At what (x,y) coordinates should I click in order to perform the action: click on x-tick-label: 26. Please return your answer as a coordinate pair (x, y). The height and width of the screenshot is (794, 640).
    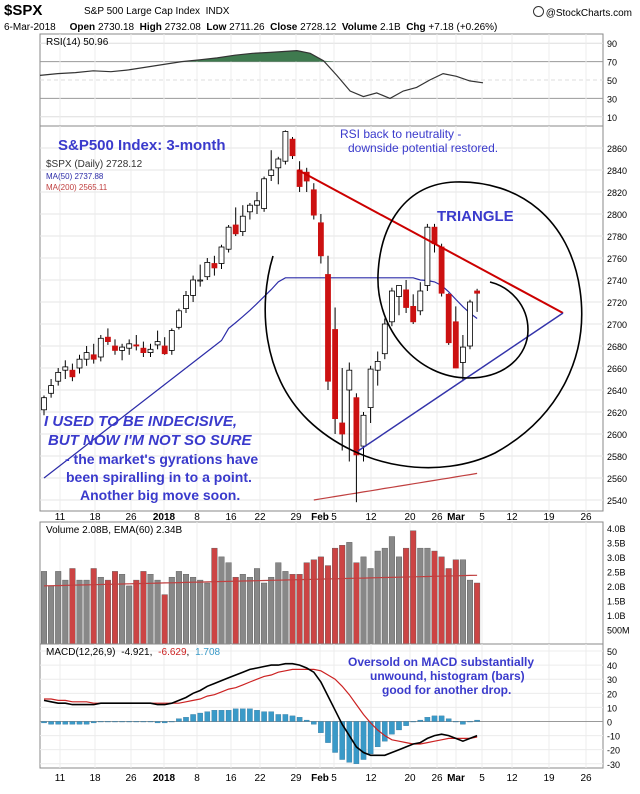
    Looking at the image, I should click on (586, 517).